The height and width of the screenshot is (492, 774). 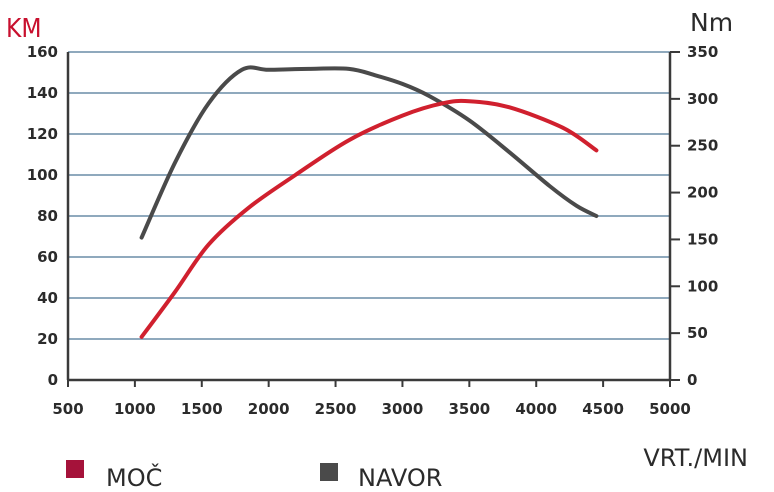 What do you see at coordinates (695, 458) in the screenshot?
I see `x-axis-title: VRT./MIN` at bounding box center [695, 458].